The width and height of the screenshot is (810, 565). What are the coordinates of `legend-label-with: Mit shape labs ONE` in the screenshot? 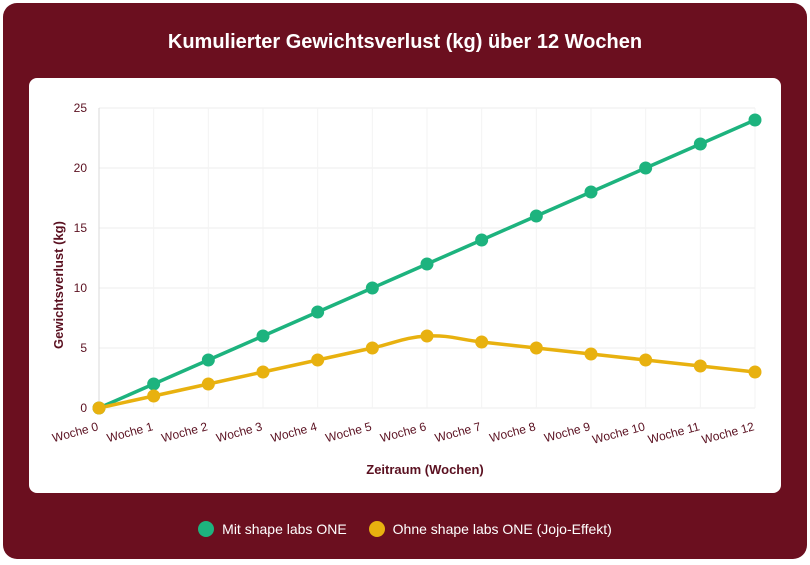 It's located at (284, 529).